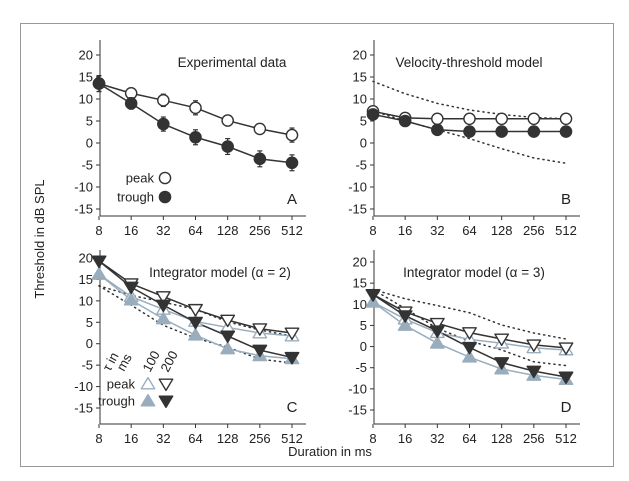  I want to click on figure-ylabel: Threshold in dB SPL, so click(39, 238).